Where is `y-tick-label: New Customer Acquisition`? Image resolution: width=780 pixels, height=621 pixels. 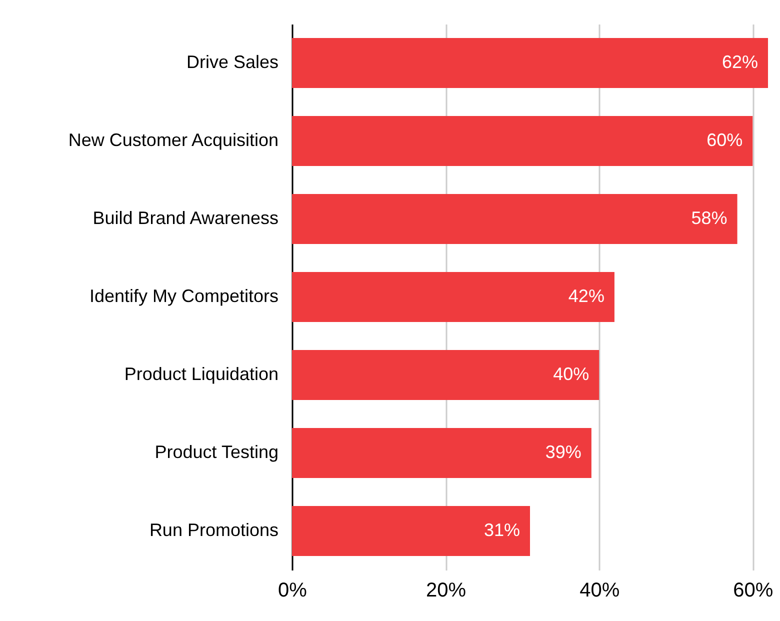 y-tick-label: New Customer Acquisition is located at coordinates (173, 140).